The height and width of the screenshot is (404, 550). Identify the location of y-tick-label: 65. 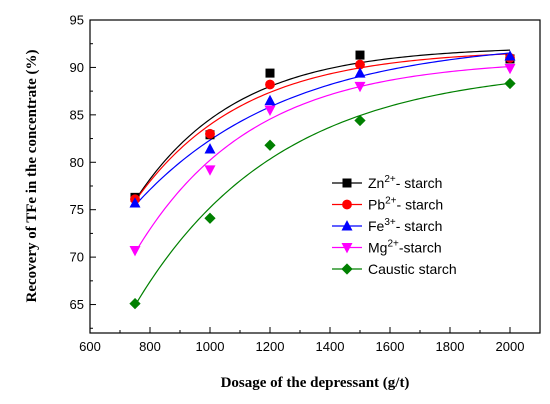
(77, 304).